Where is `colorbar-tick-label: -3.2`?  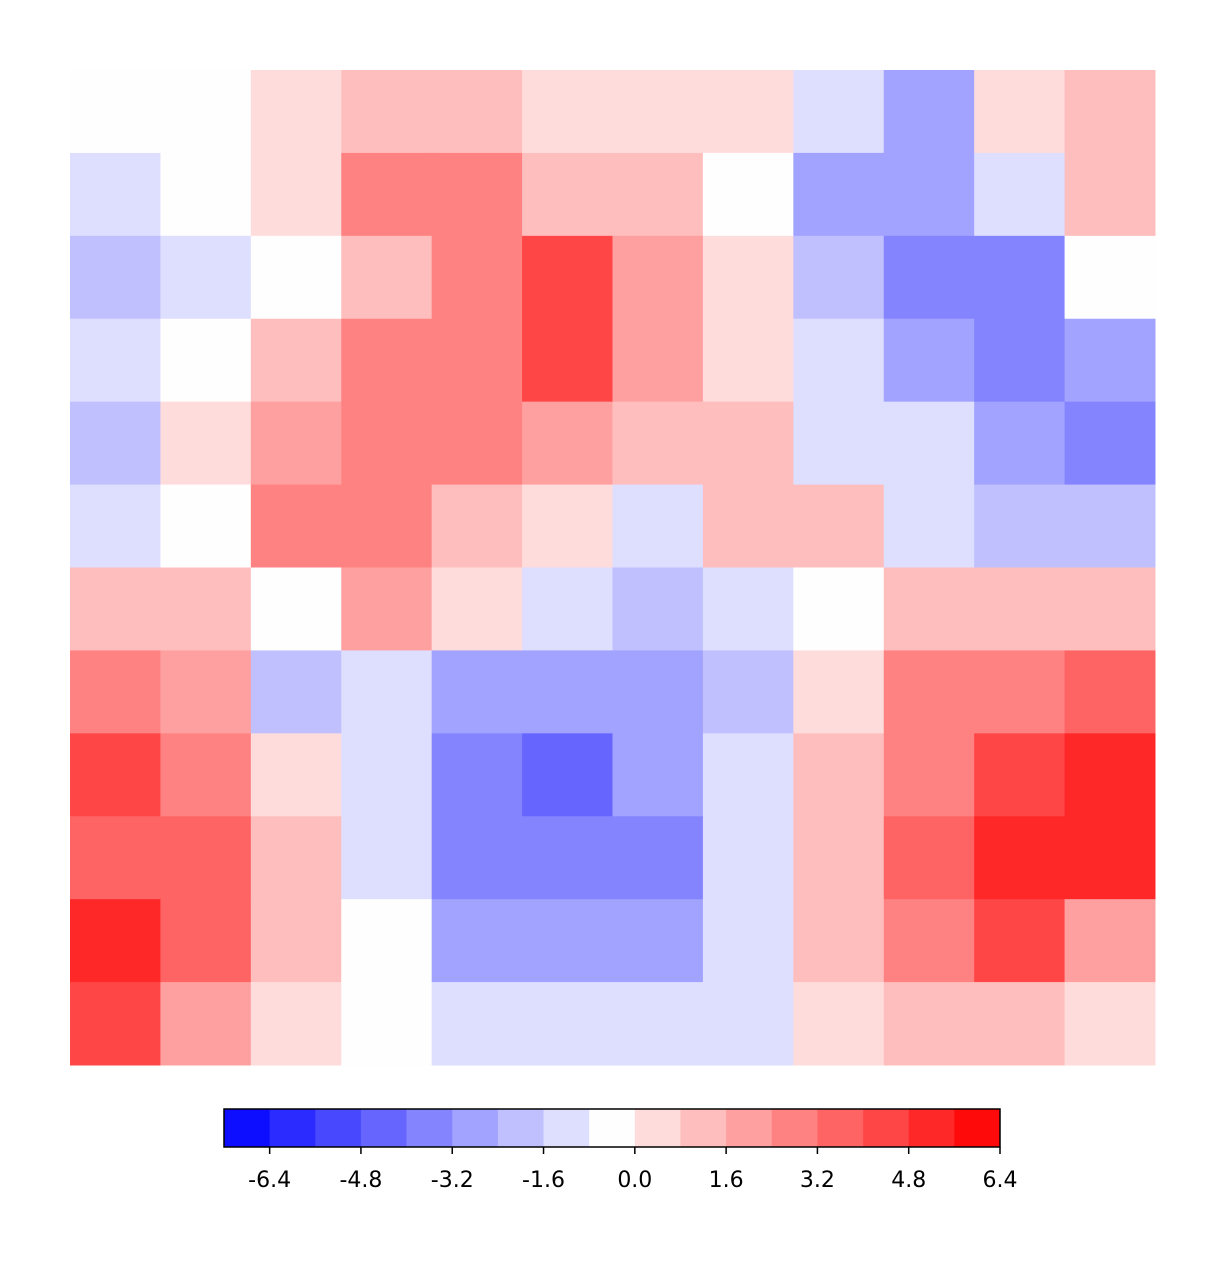 colorbar-tick-label: -3.2 is located at coordinates (452, 1180).